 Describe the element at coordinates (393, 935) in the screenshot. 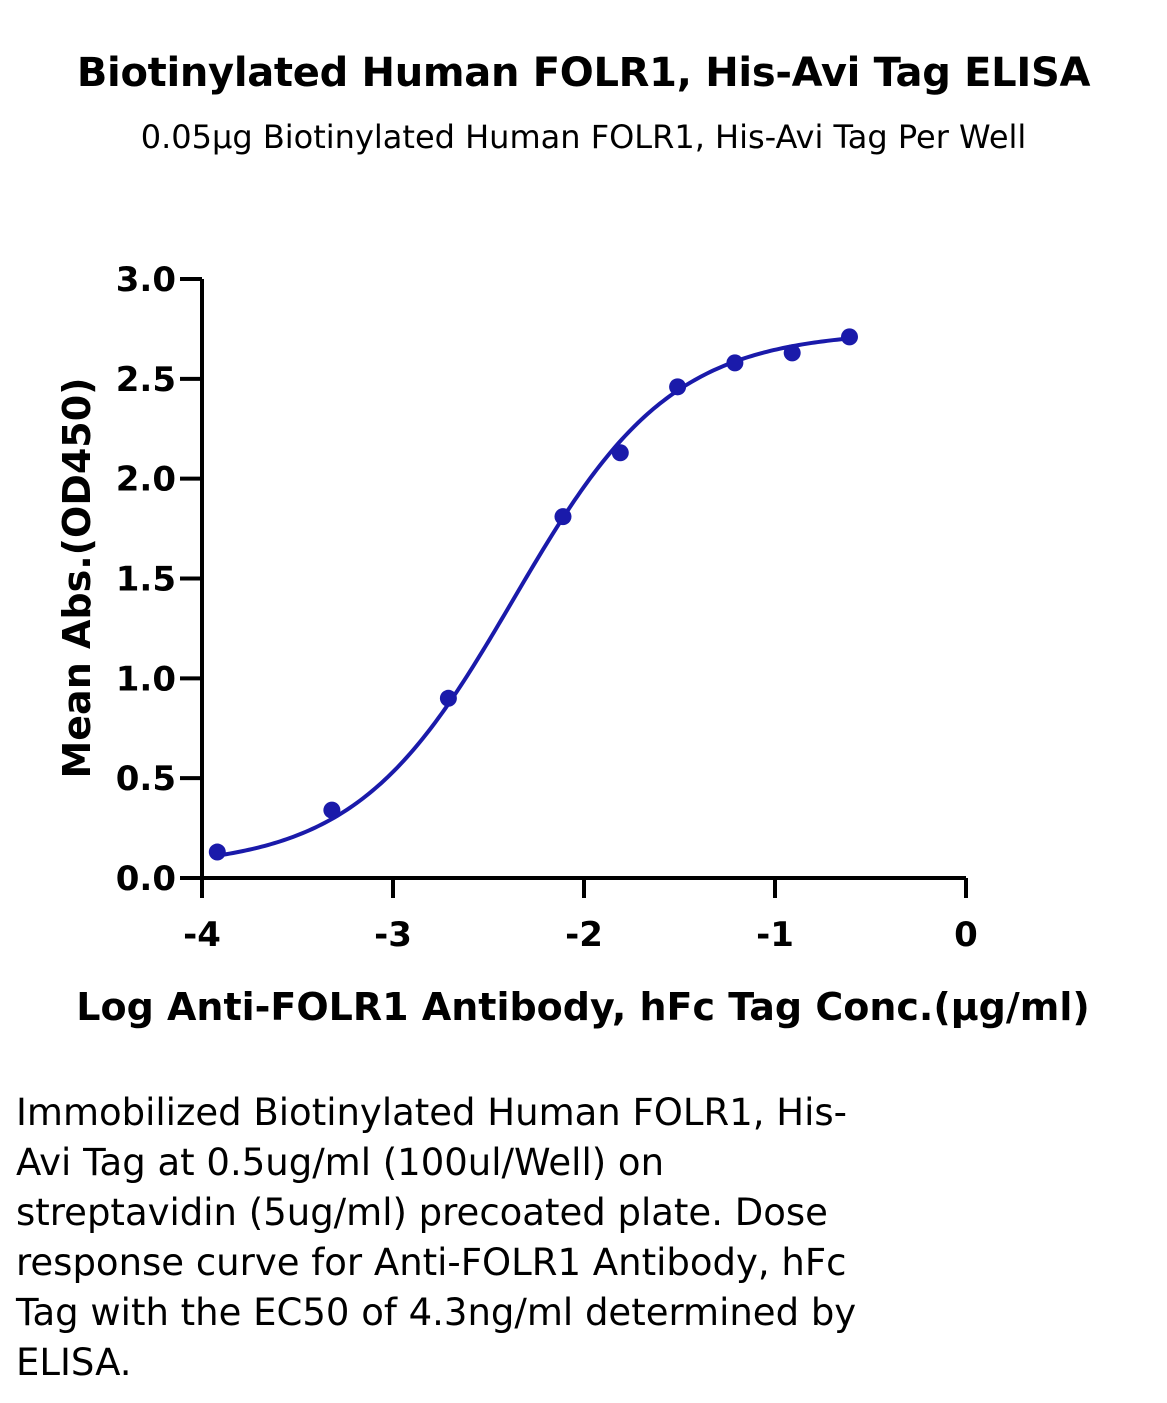

I see `x-tick-label: -3` at that location.